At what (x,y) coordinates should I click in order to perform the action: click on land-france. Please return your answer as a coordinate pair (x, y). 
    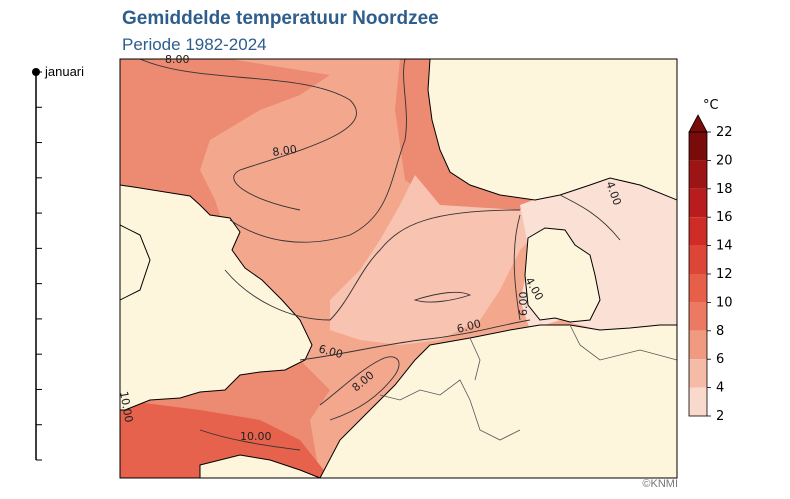
    Looking at the image, I should click on (260, 466).